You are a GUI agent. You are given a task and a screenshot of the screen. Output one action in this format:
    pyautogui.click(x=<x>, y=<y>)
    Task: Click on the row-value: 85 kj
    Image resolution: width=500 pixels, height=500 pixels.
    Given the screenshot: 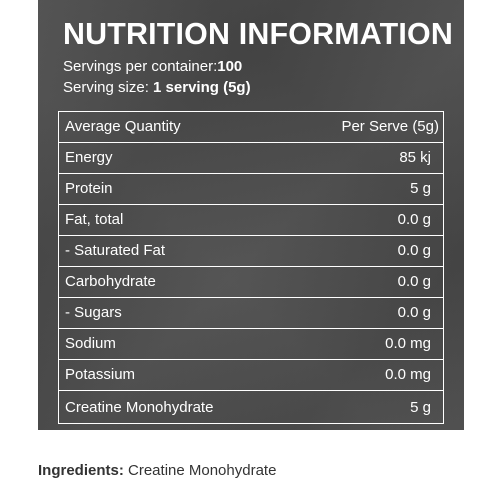 What is the action you would take?
    pyautogui.click(x=415, y=157)
    